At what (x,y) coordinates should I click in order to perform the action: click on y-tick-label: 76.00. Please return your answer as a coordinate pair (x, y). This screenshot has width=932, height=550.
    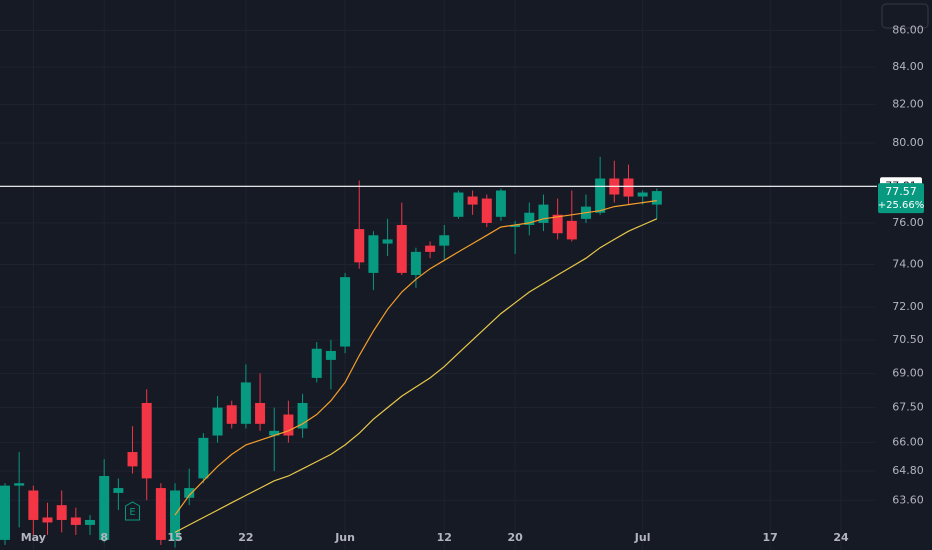
    Looking at the image, I should click on (908, 222).